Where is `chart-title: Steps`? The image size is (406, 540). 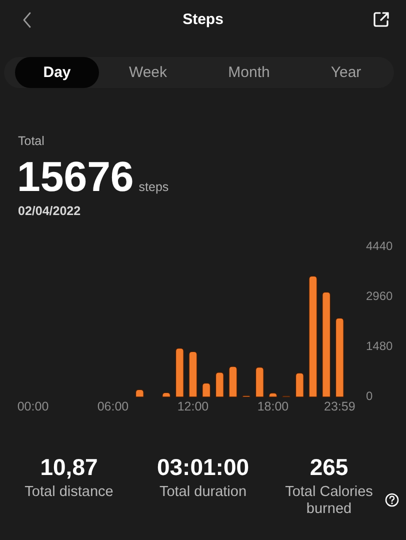
chart-title: Steps is located at coordinates (203, 20).